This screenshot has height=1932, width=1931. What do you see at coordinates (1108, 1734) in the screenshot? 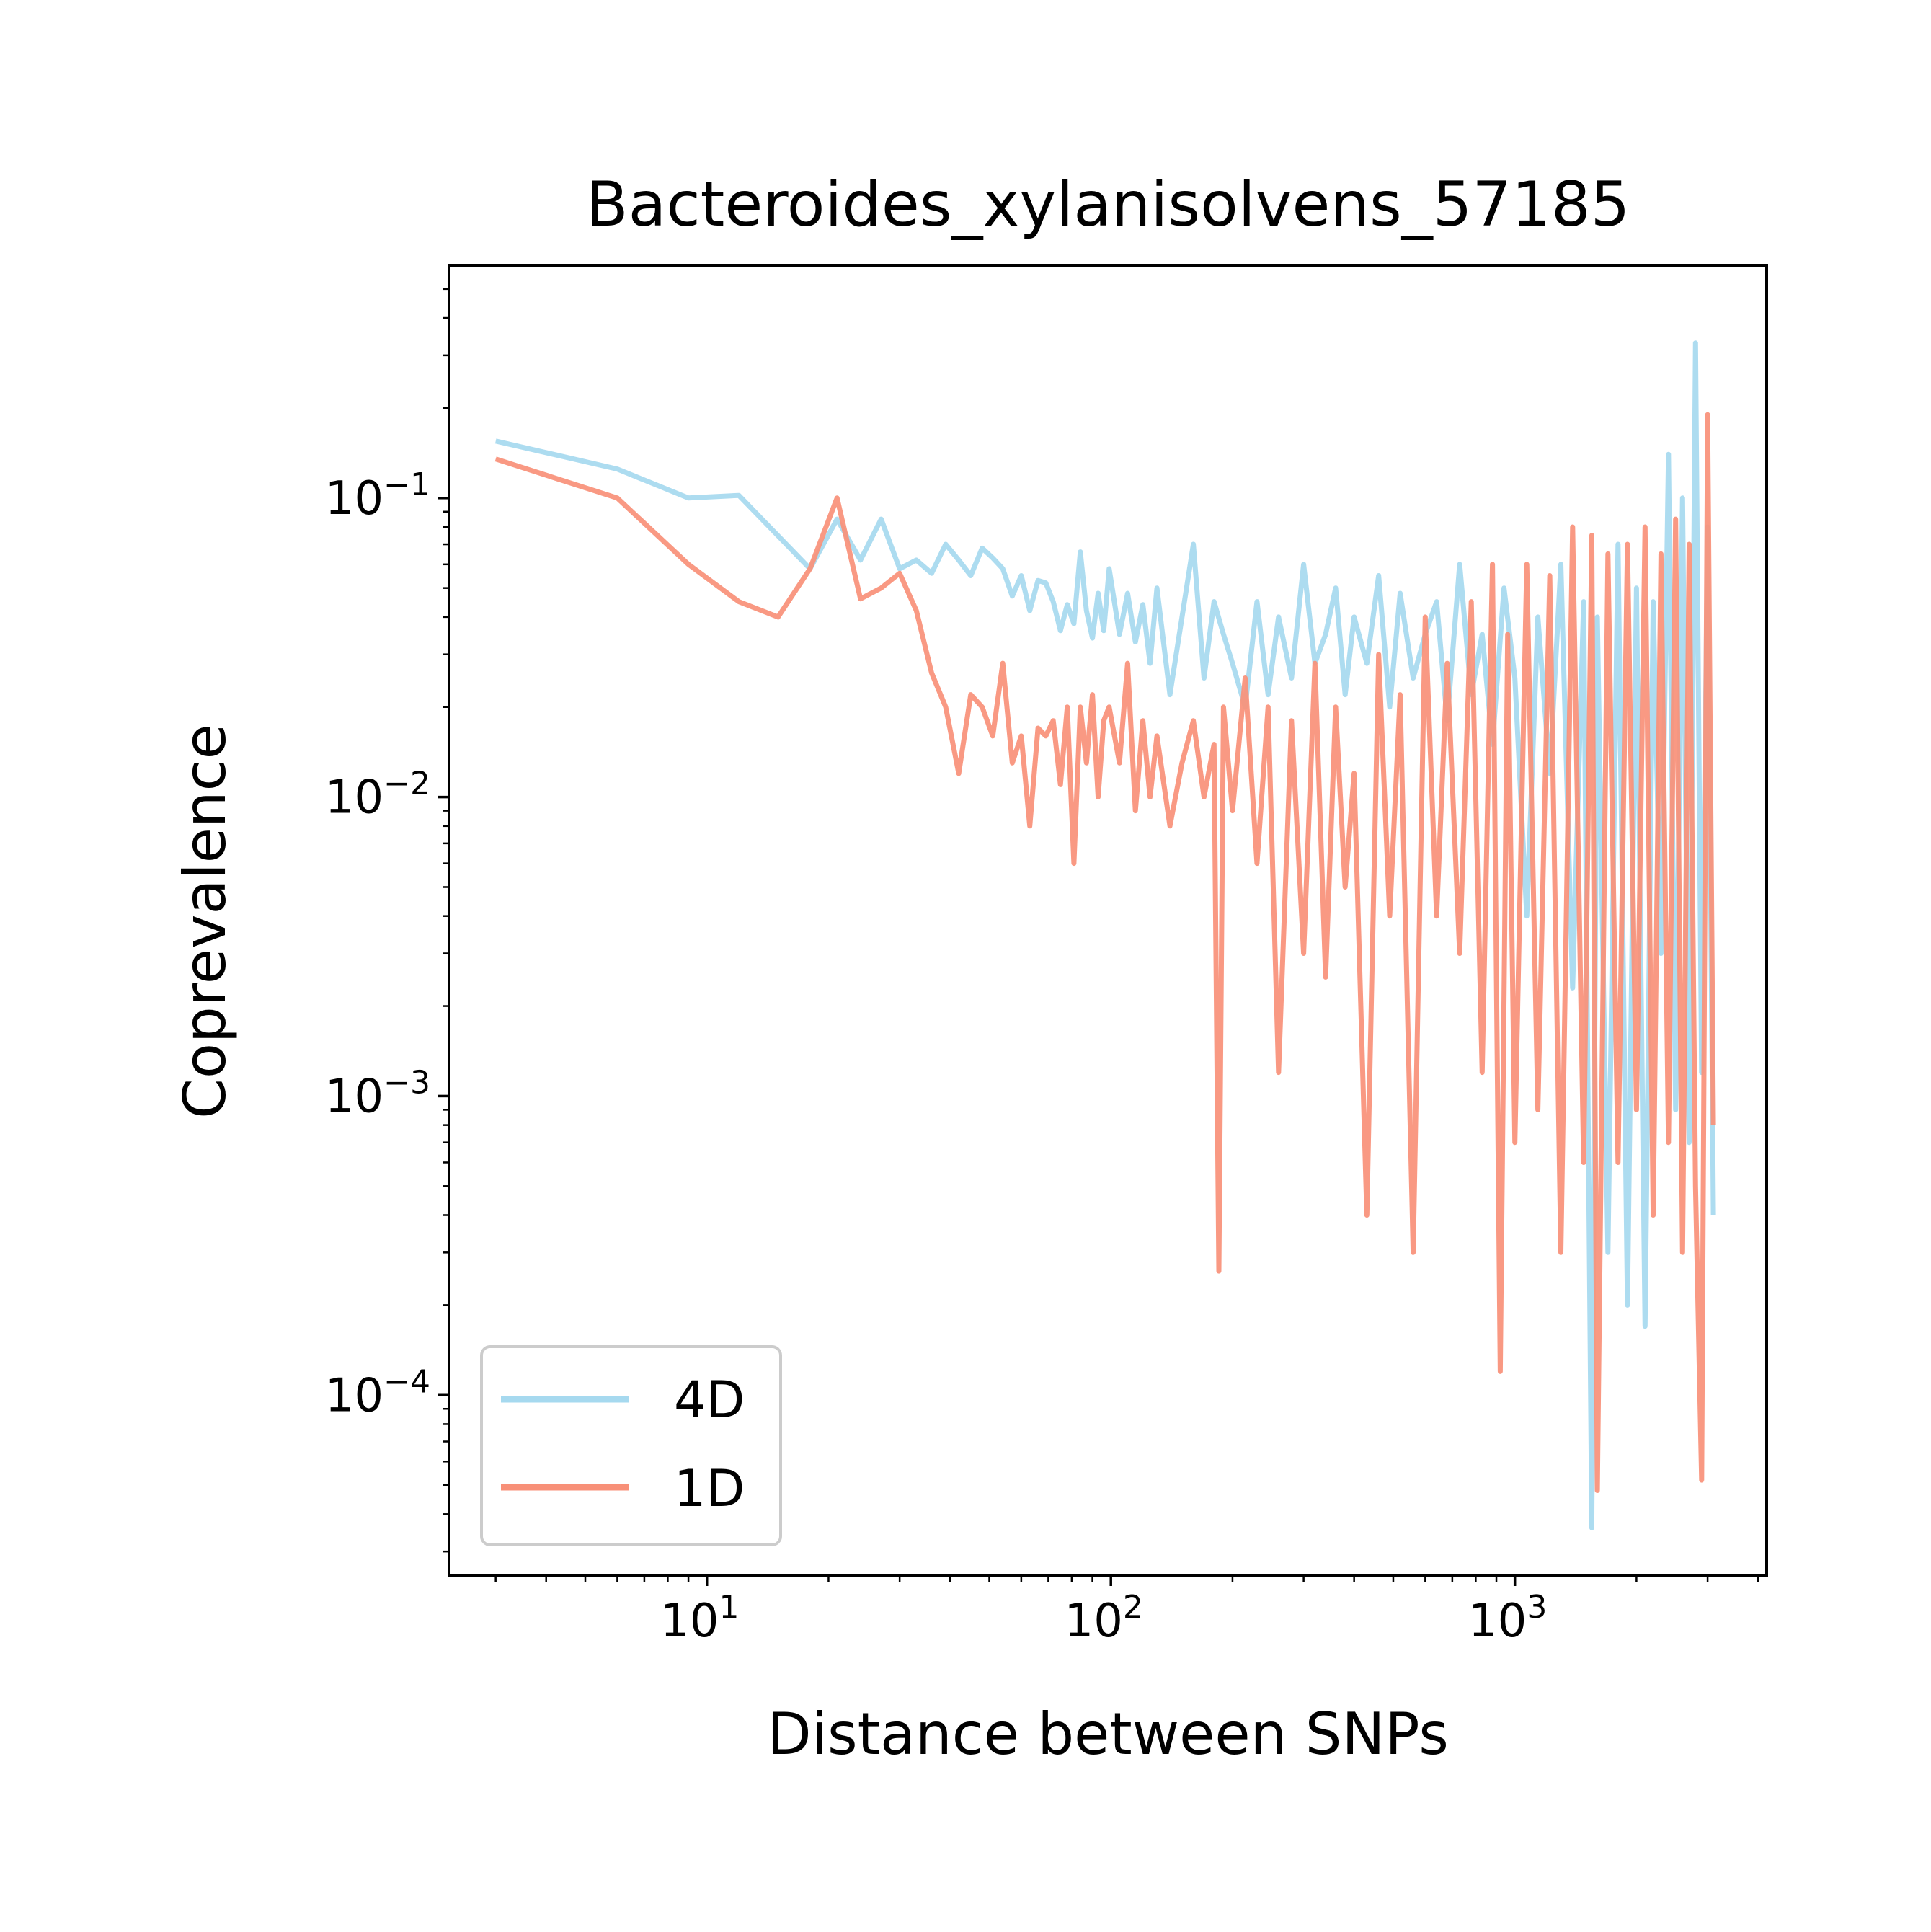
I see `x-axis-label: Distance between SNPs` at bounding box center [1108, 1734].